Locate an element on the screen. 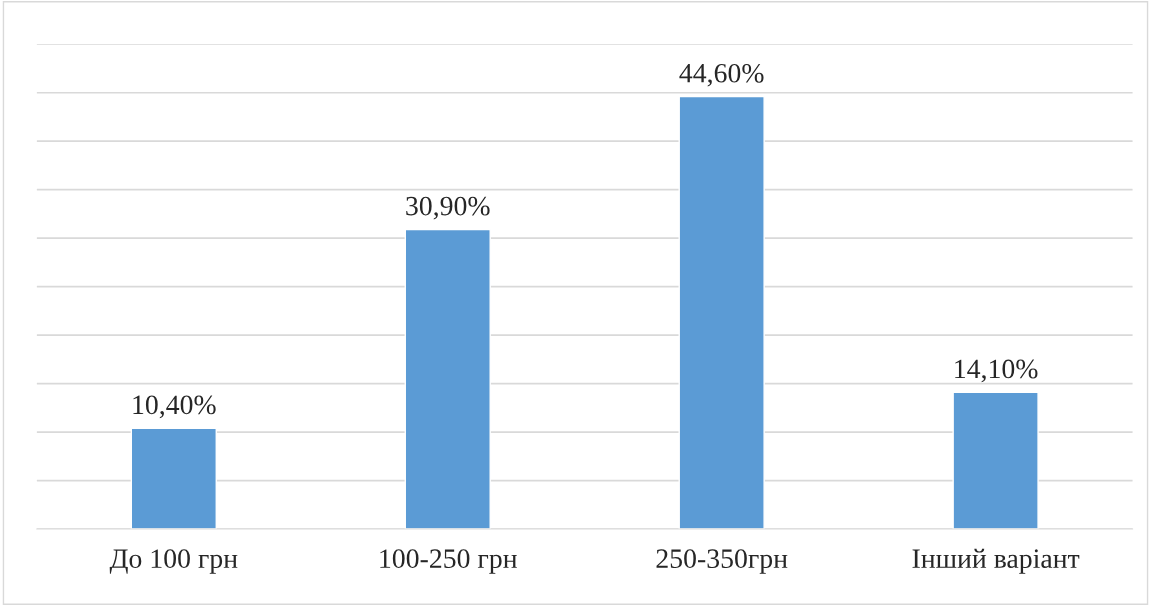 Image resolution: width=1151 pixels, height=606 pixels. x-tick-label: 100-250 грн is located at coordinates (448, 561).